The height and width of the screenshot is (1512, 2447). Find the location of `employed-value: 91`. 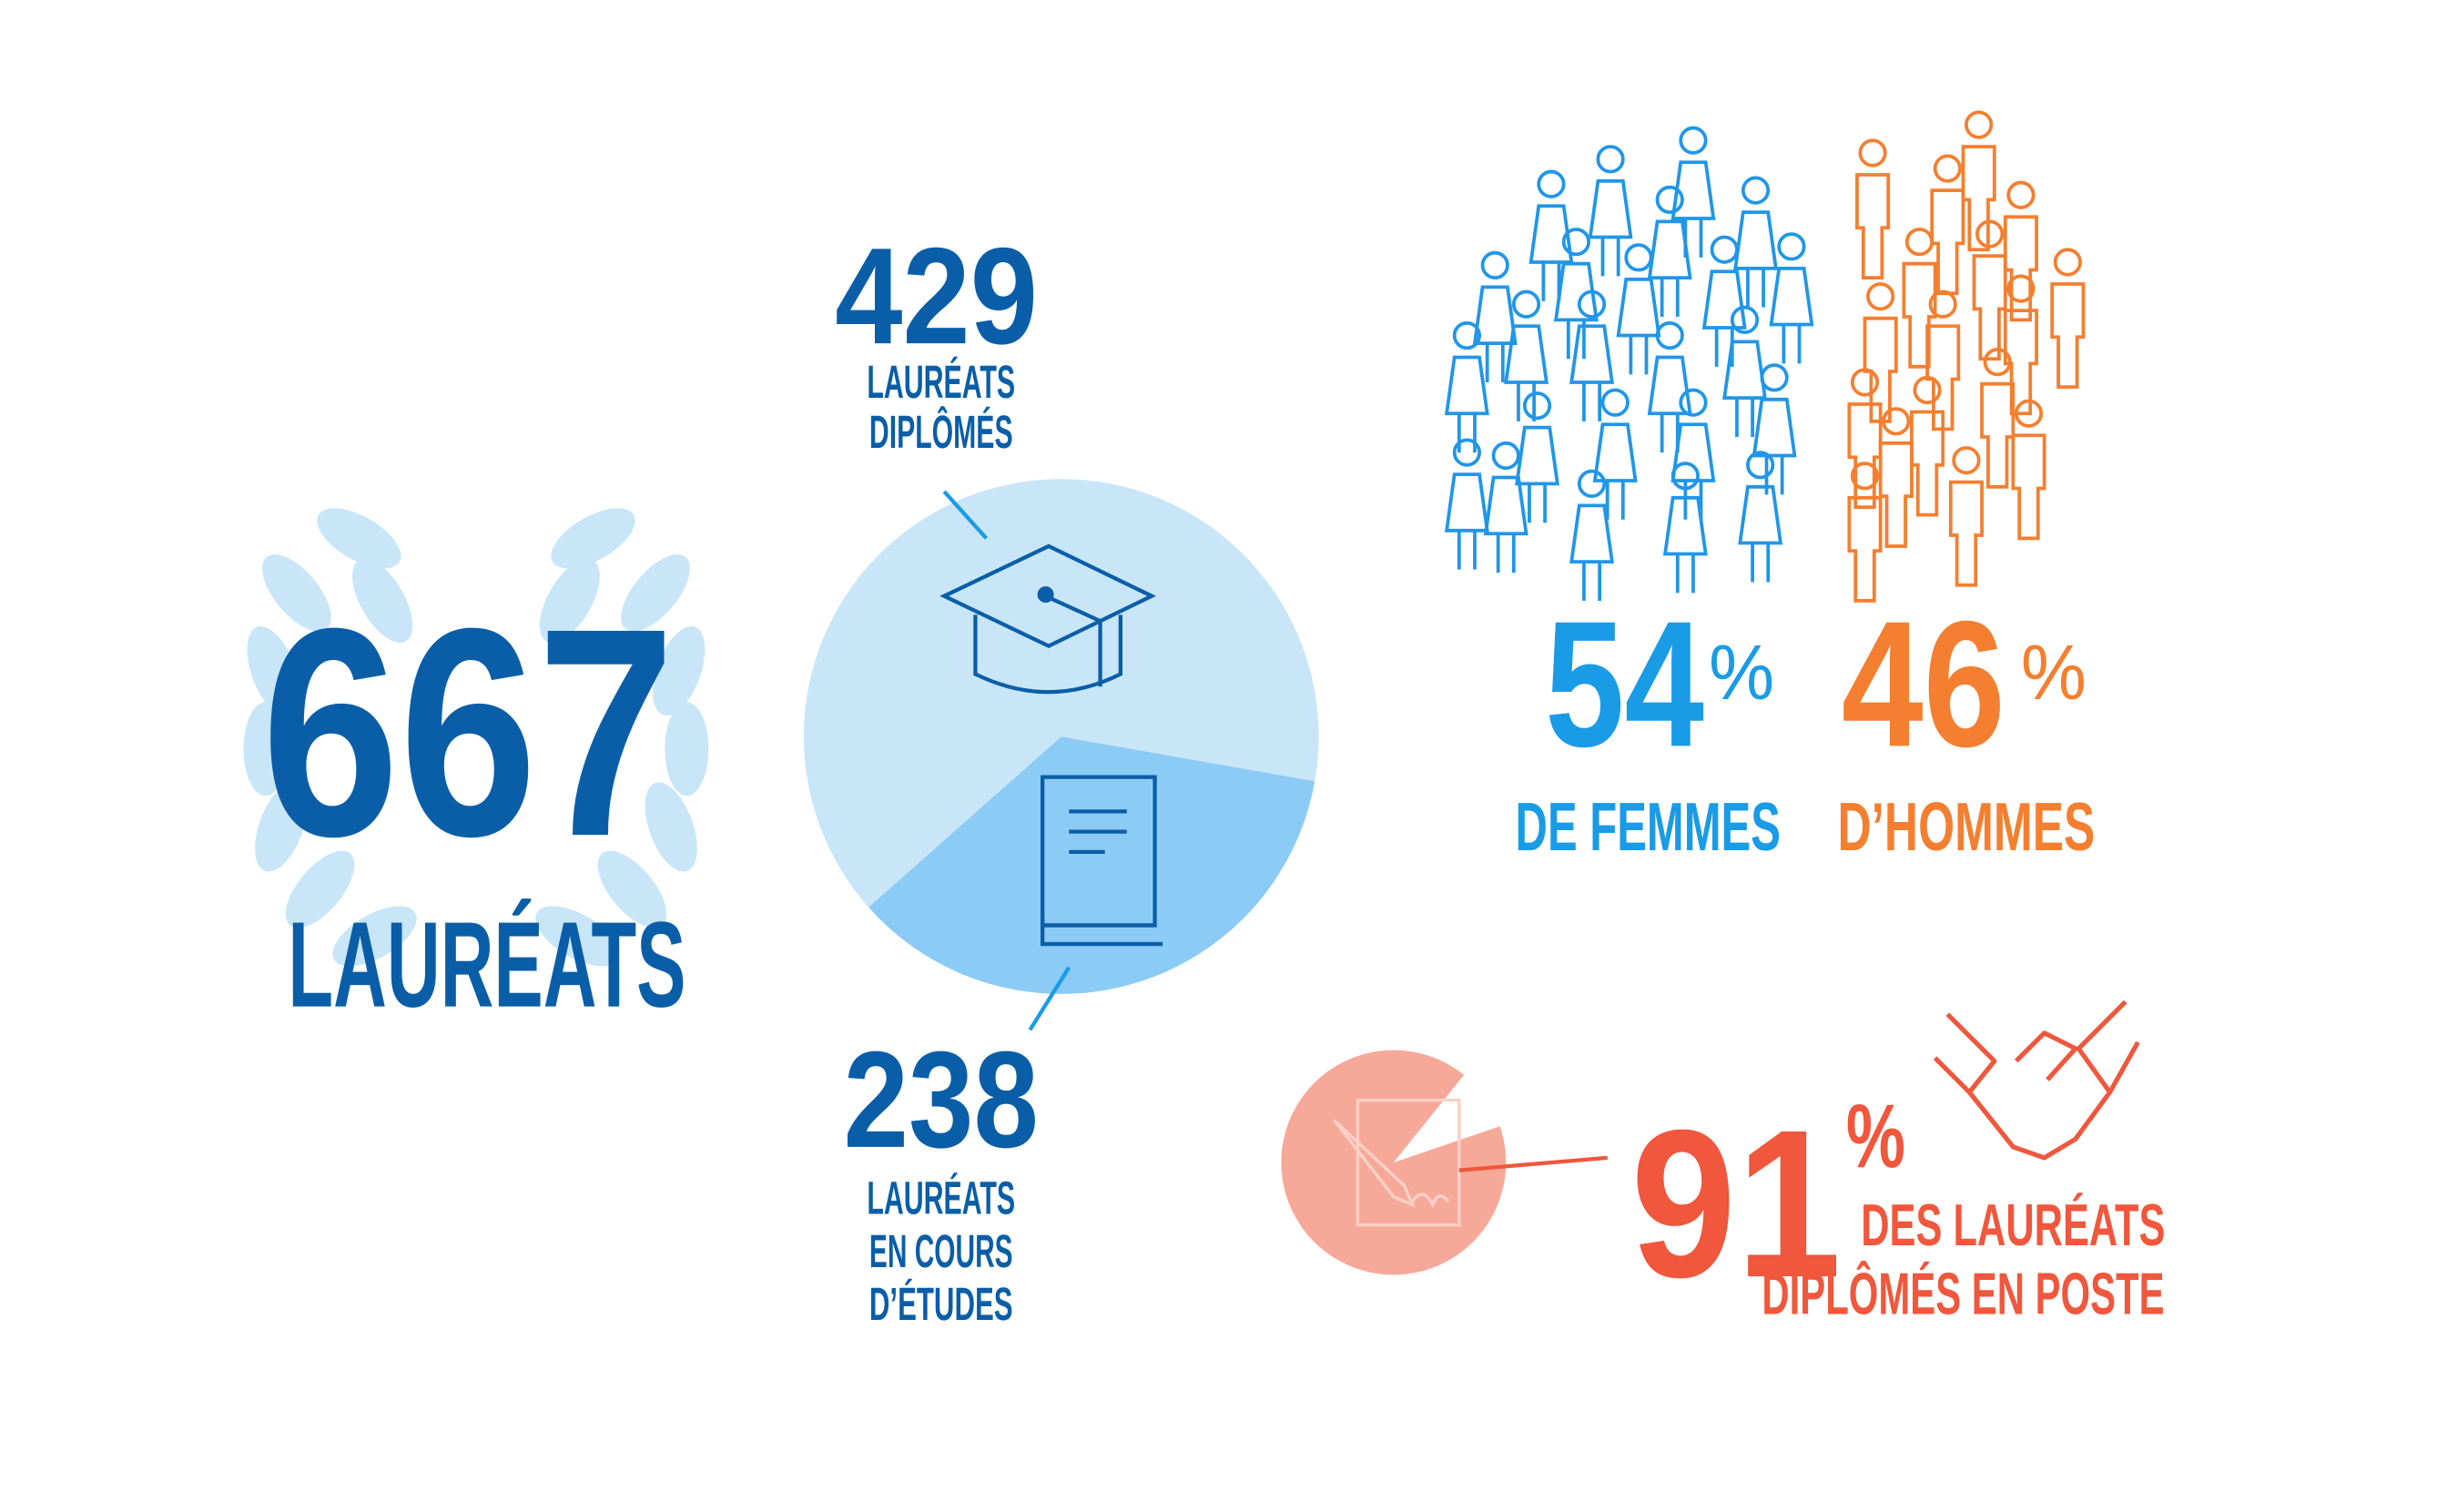

employed-value: 91 is located at coordinates (1735, 1204).